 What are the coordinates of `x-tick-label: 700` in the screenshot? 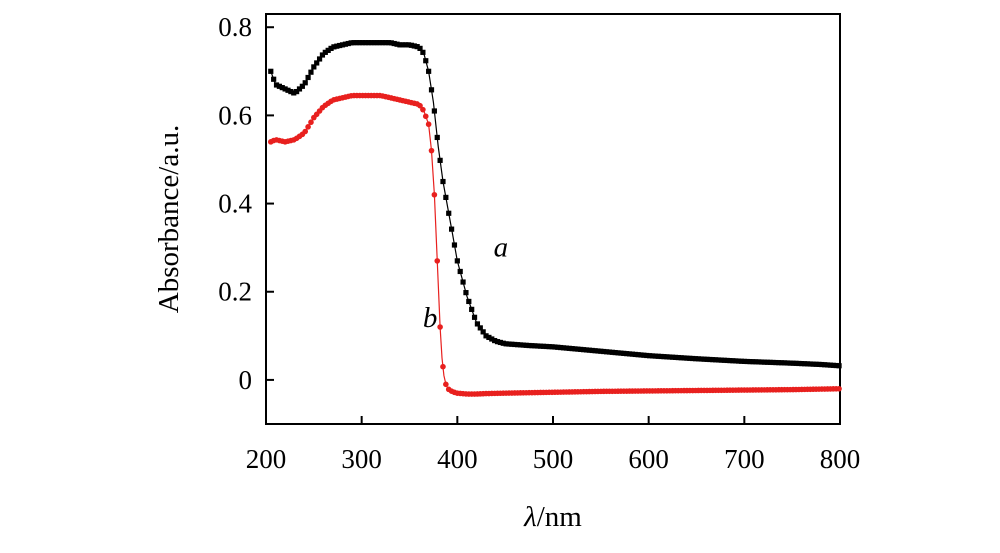 It's located at (744, 459).